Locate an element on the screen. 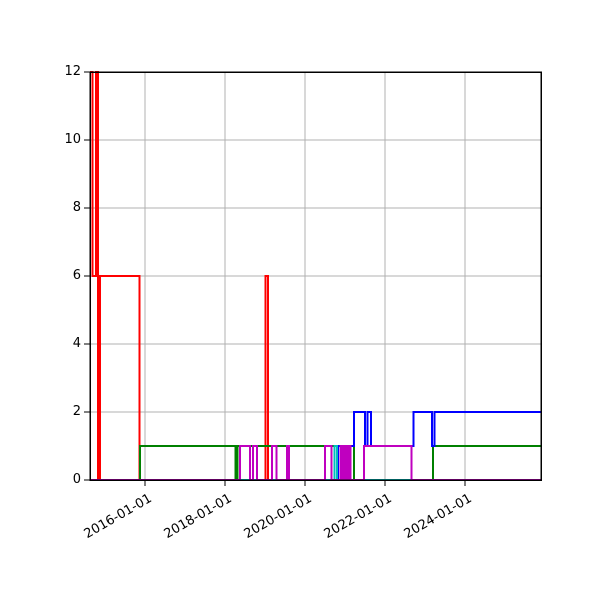 The image size is (600, 600). y-tick-label: 10 is located at coordinates (72, 139).